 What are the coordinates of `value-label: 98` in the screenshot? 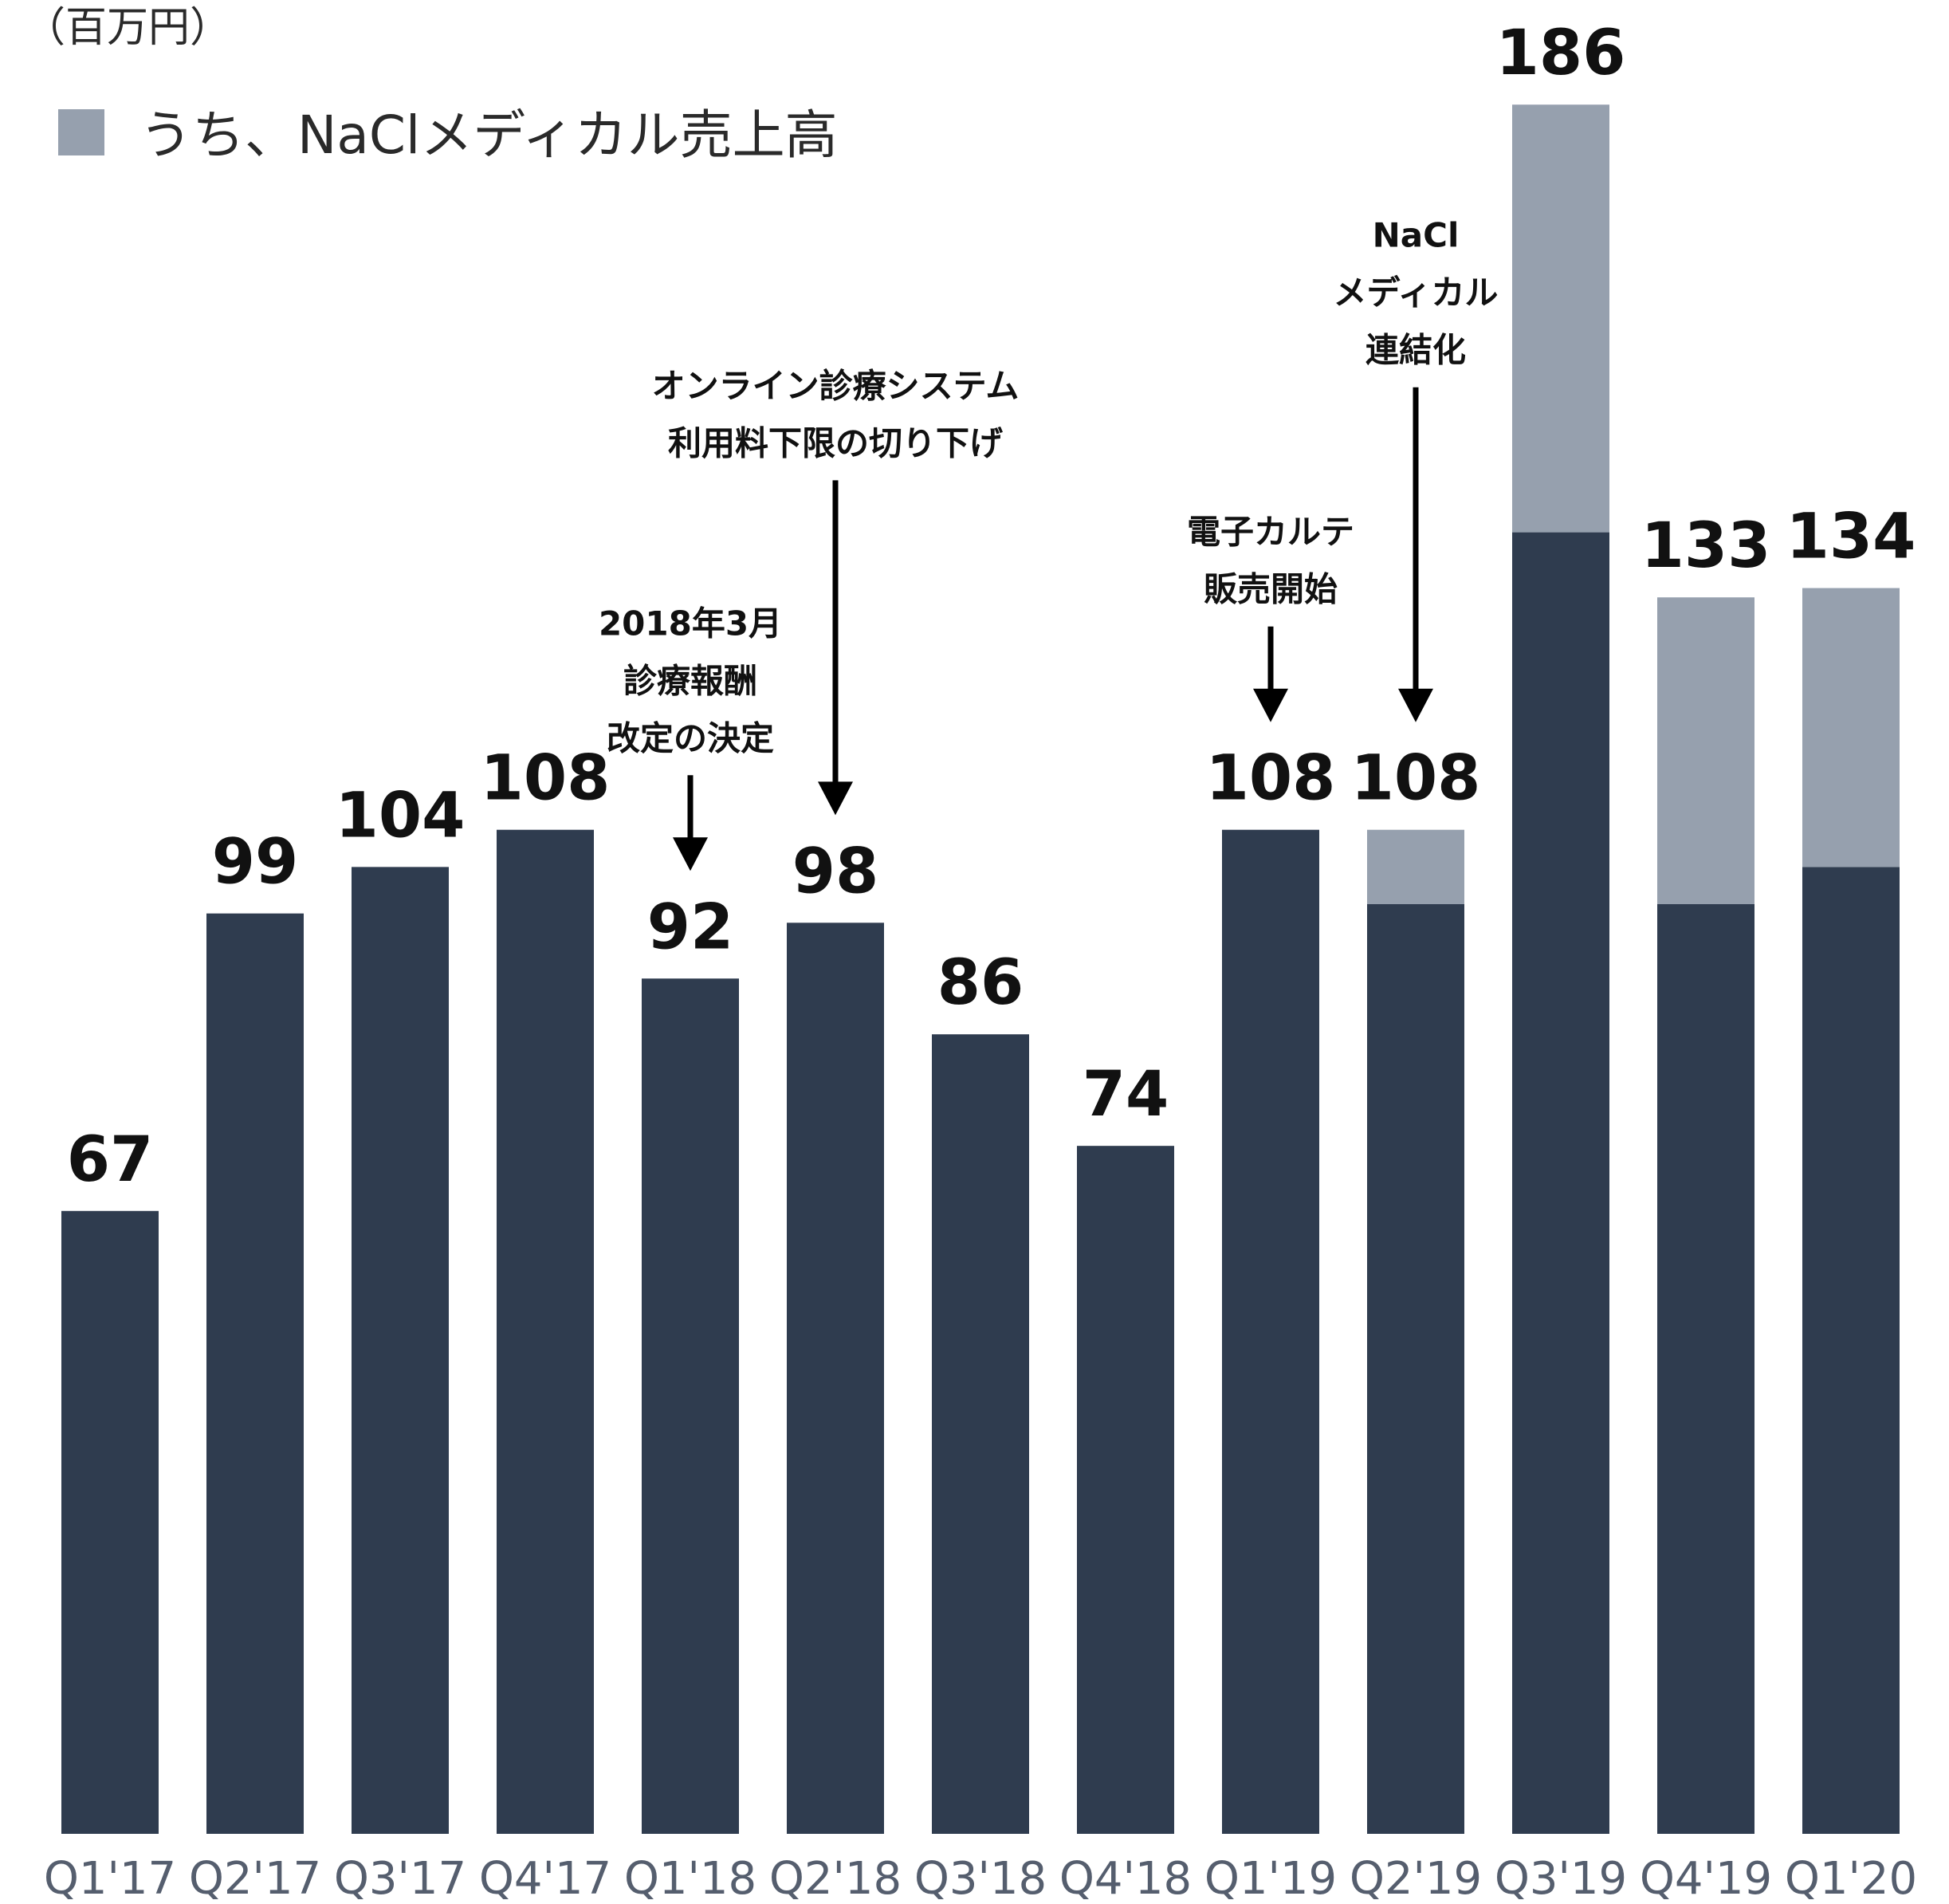 It's located at (836, 871).